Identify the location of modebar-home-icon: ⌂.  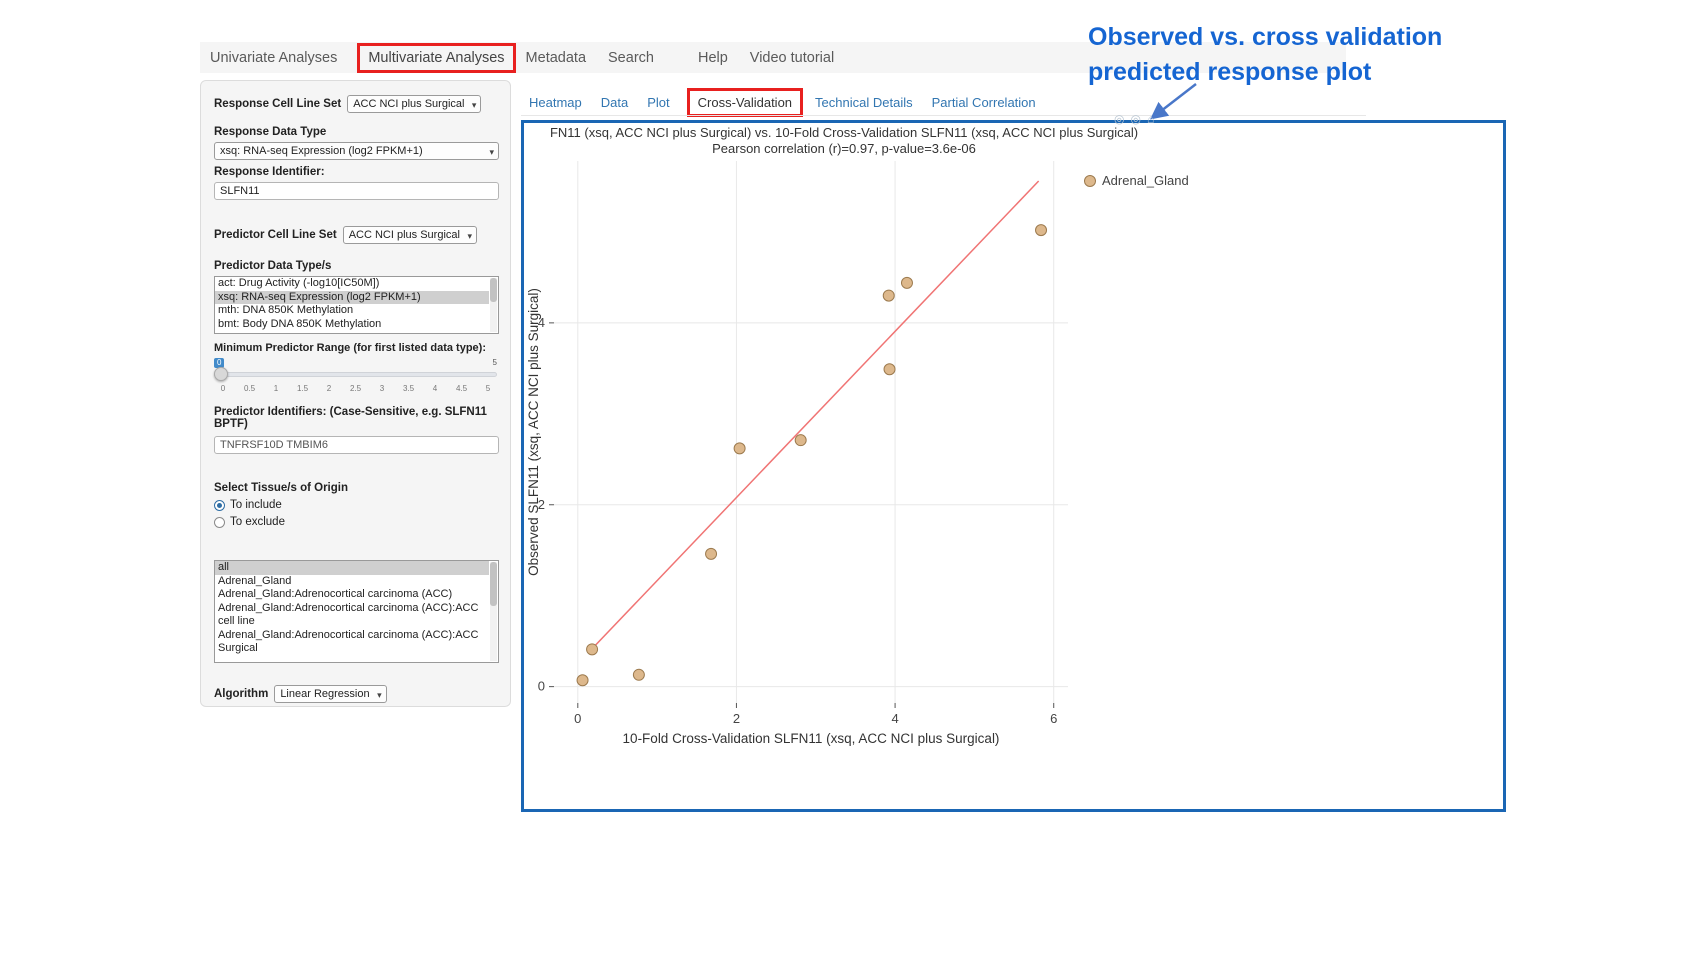
(1150, 119).